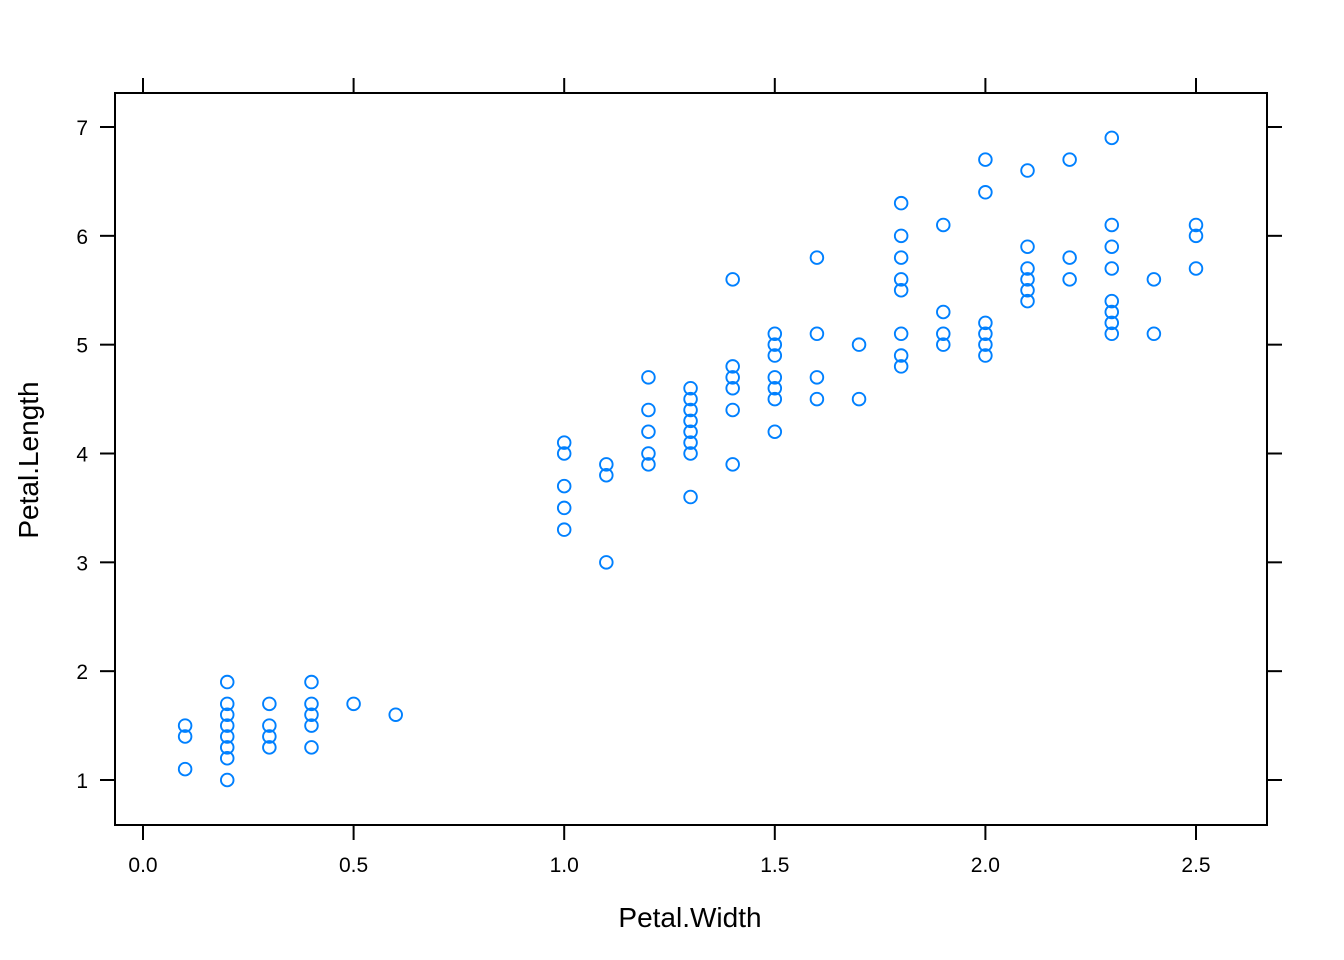  Describe the element at coordinates (1274, 453) in the screenshot. I see `y-axis-right-ticks` at that location.